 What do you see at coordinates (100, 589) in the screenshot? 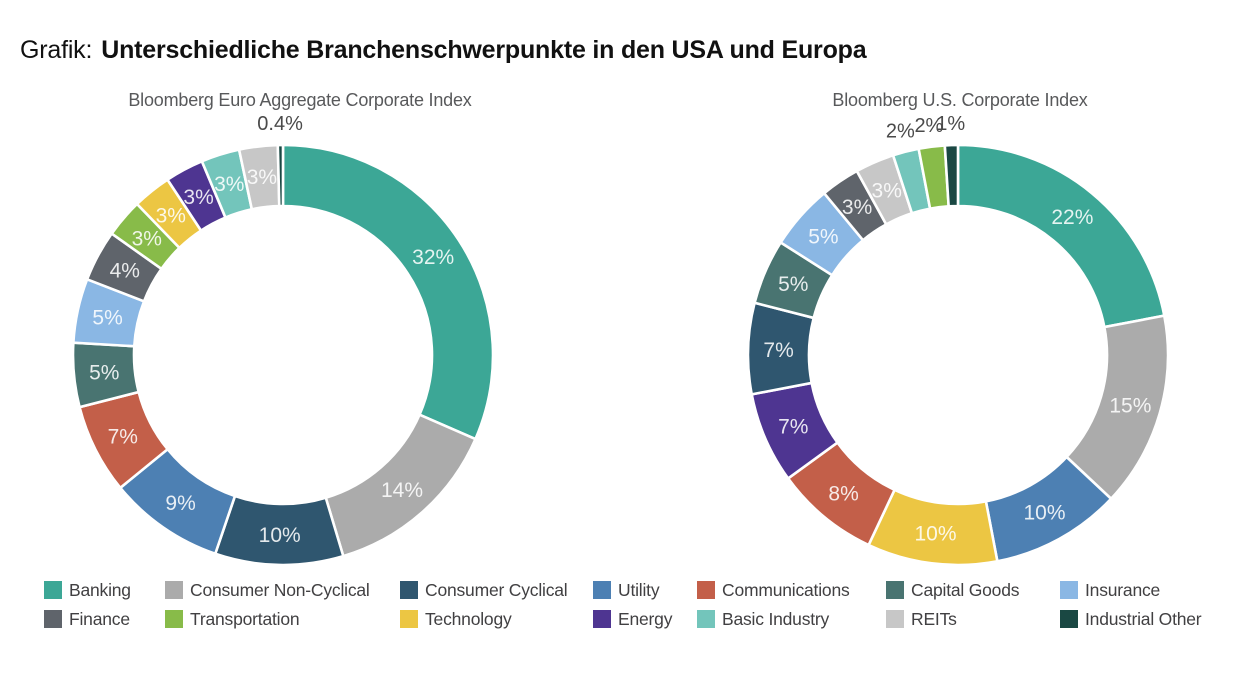
I see `legend-label-banking: Banking` at bounding box center [100, 589].